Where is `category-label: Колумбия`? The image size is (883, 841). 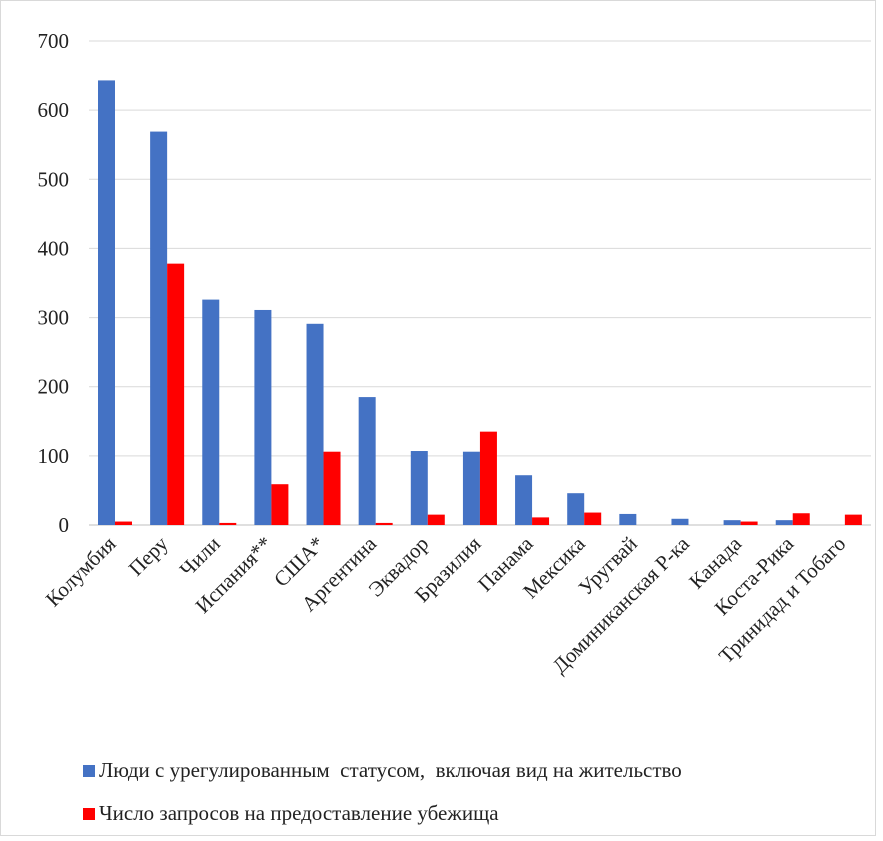
category-label: Колумбия is located at coordinates (81, 571).